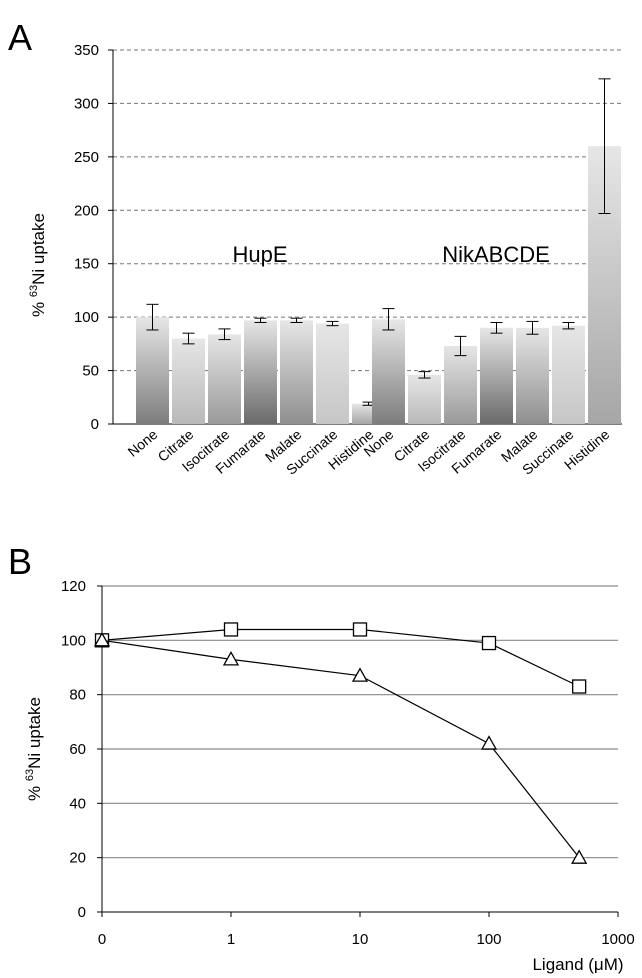 This screenshot has width=642, height=978. What do you see at coordinates (73, 586) in the screenshot?
I see `y-tick-label: 120` at bounding box center [73, 586].